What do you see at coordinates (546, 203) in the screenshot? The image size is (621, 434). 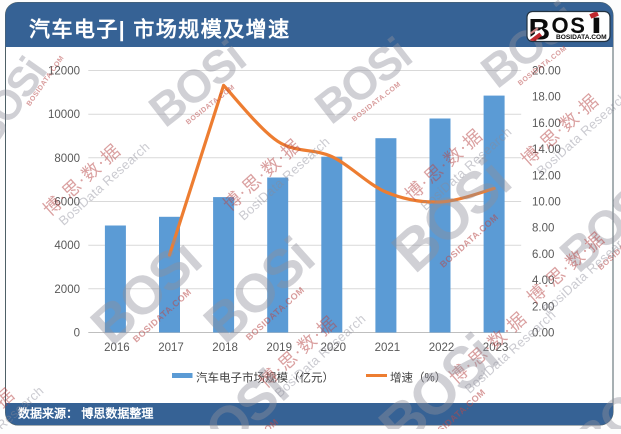 I see `svg-text: 10.00` at bounding box center [546, 203].